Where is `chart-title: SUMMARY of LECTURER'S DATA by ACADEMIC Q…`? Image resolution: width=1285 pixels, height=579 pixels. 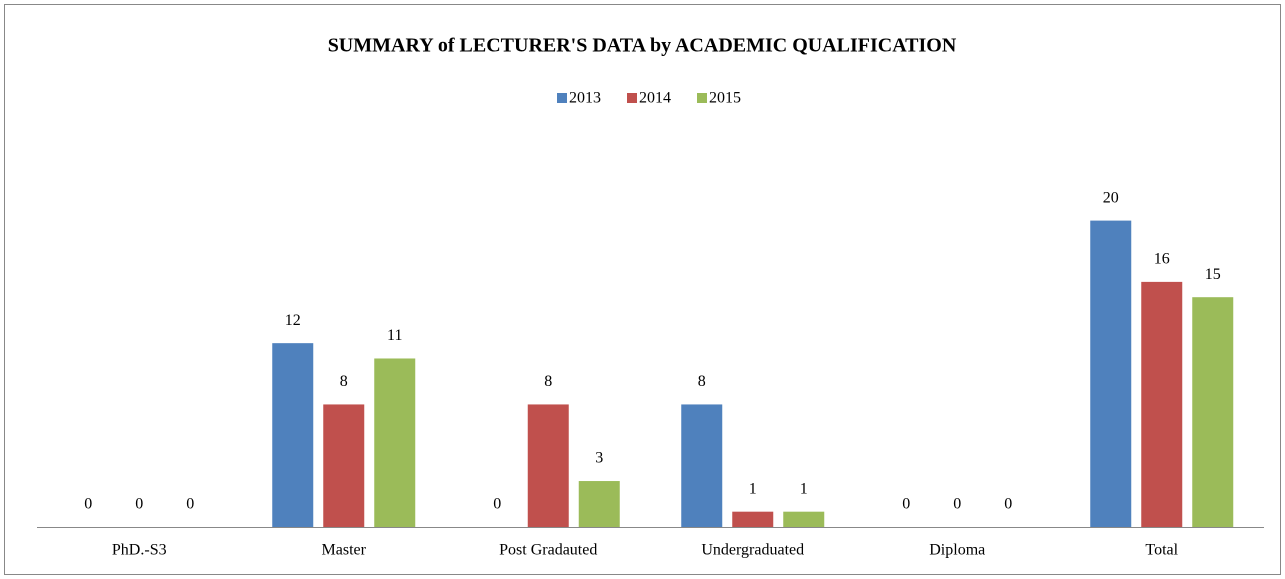 chart-title: SUMMARY of LECTURER'S DATA by ACADEMIC Q… is located at coordinates (642, 46).